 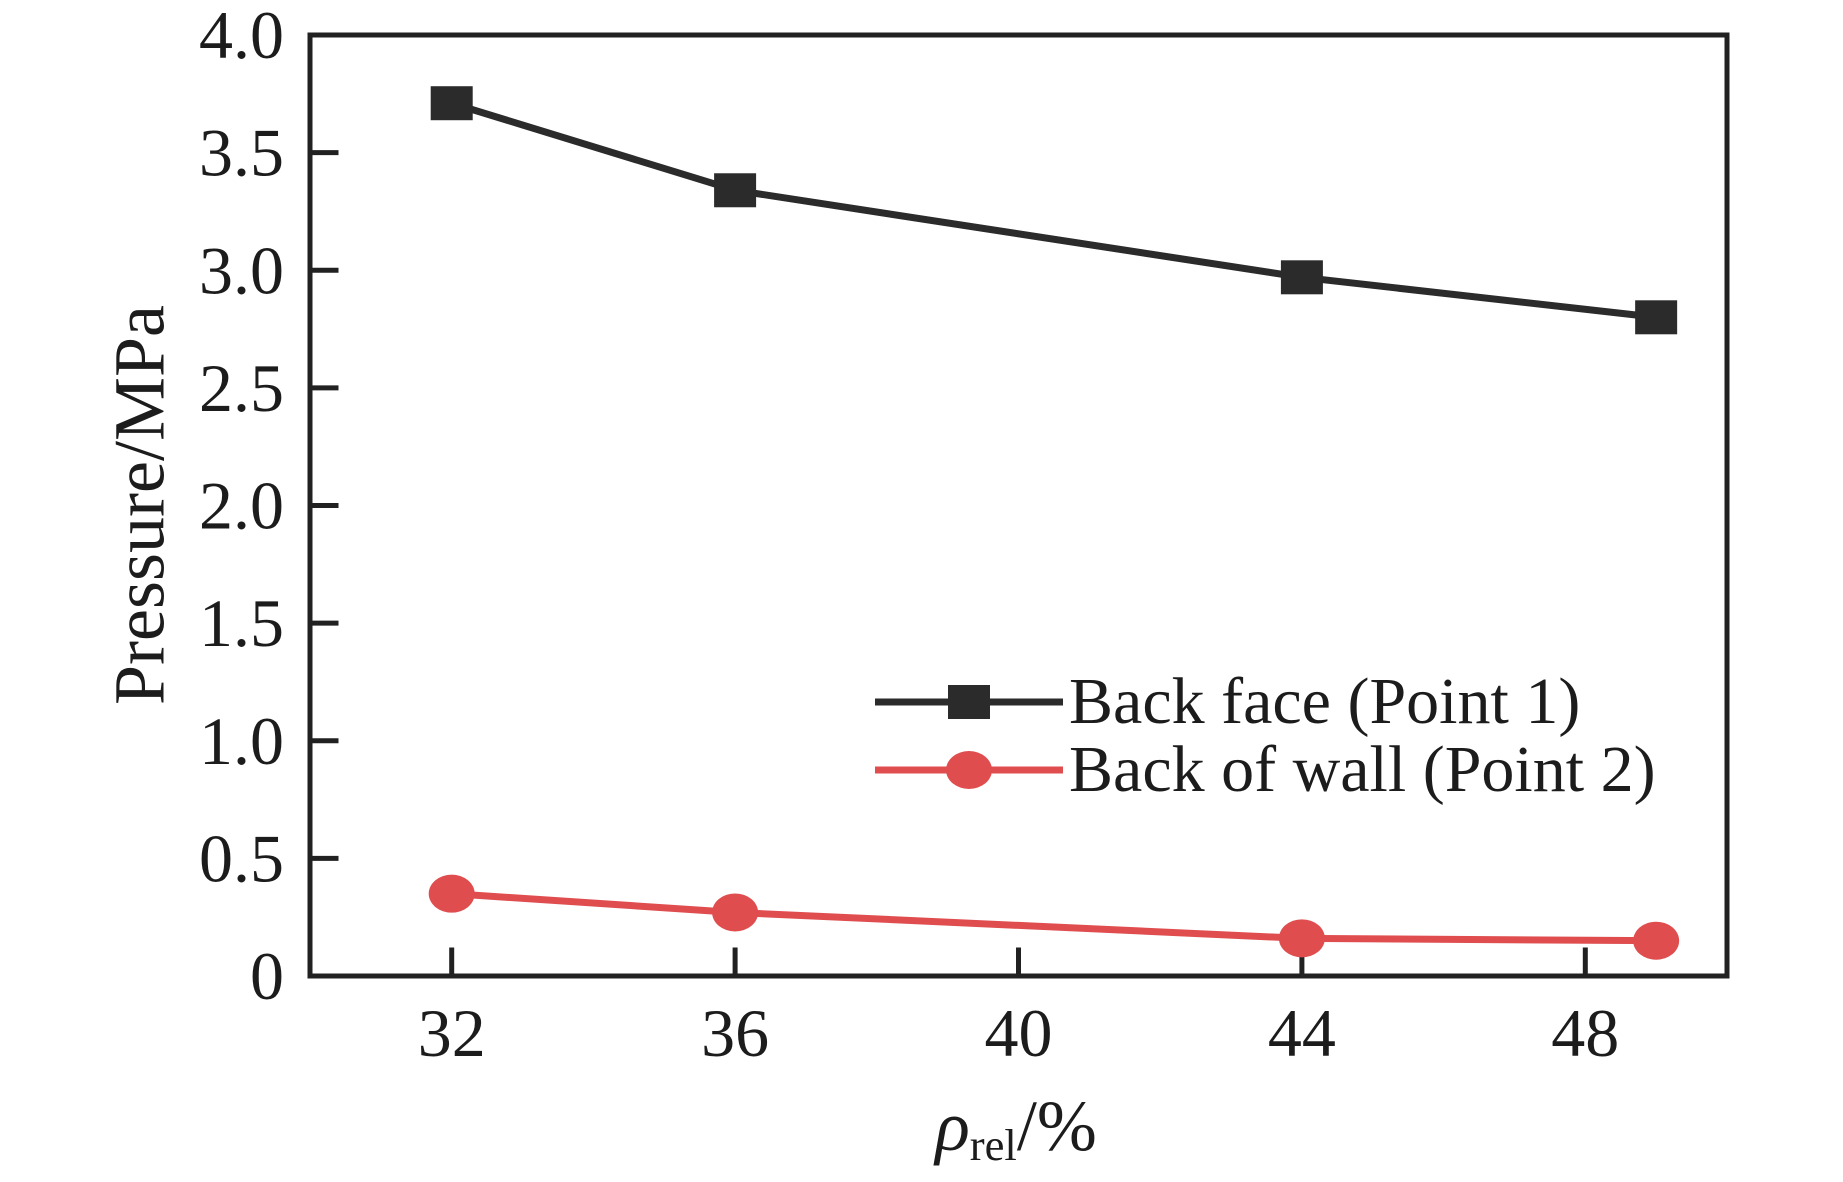 I want to click on y-tick-label: 0, so click(x=267, y=976).